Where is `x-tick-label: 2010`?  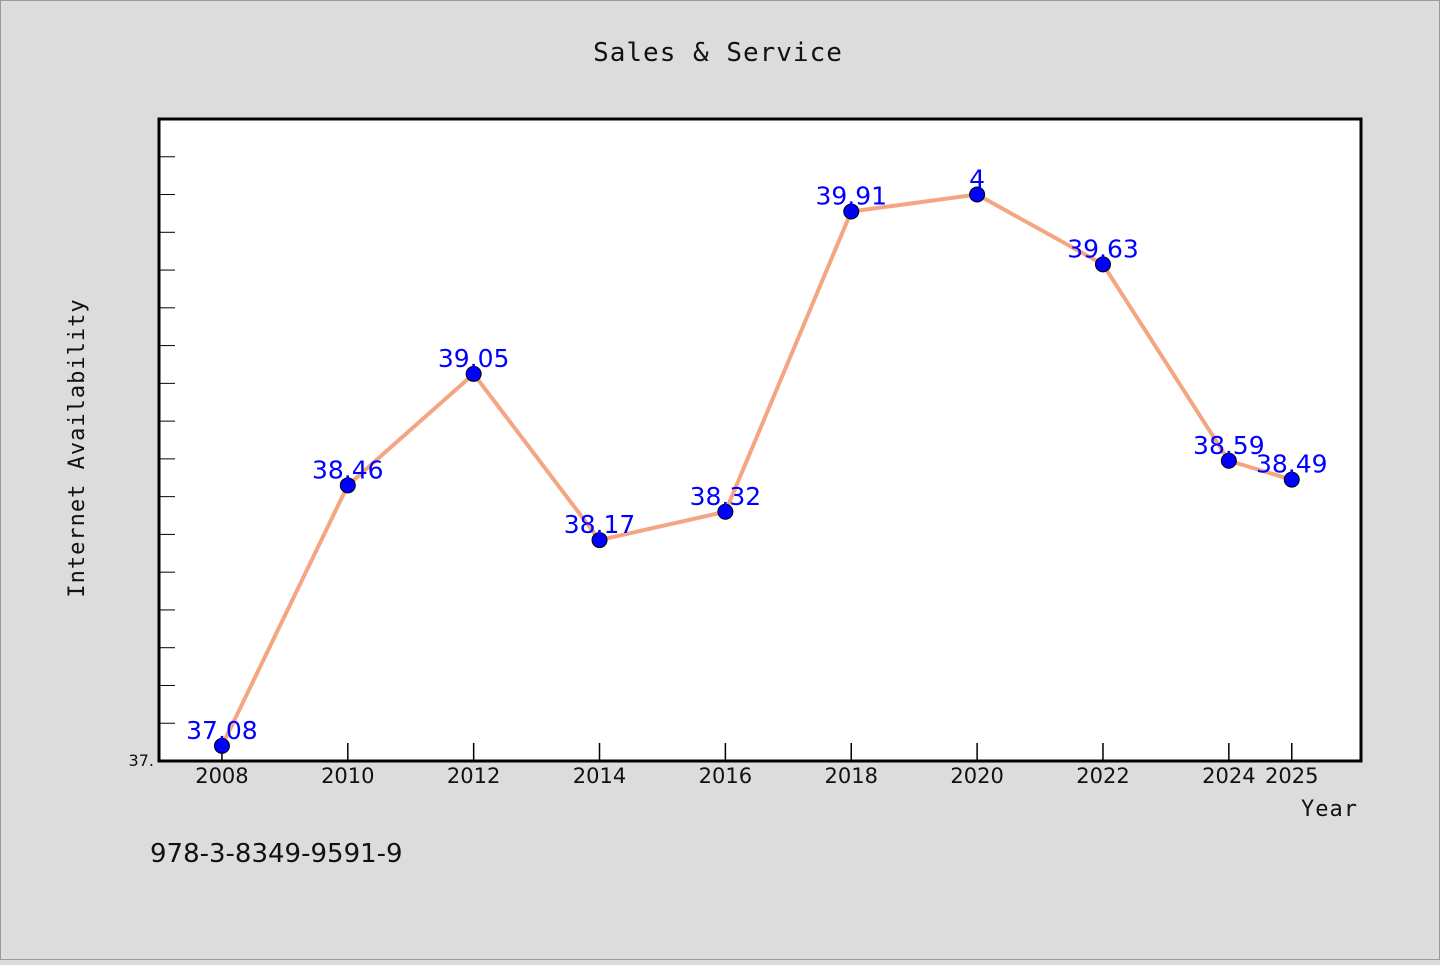
x-tick-label: 2010 is located at coordinates (347, 776).